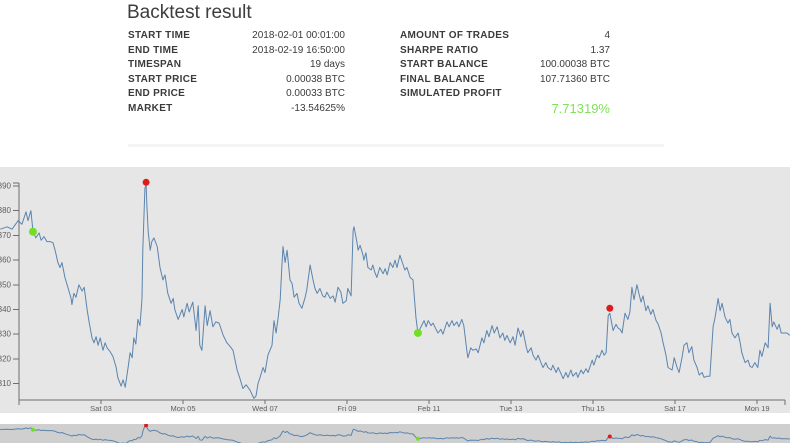 The height and width of the screenshot is (443, 790). Describe the element at coordinates (6, 358) in the screenshot. I see `y-tick-label: 0320` at that location.